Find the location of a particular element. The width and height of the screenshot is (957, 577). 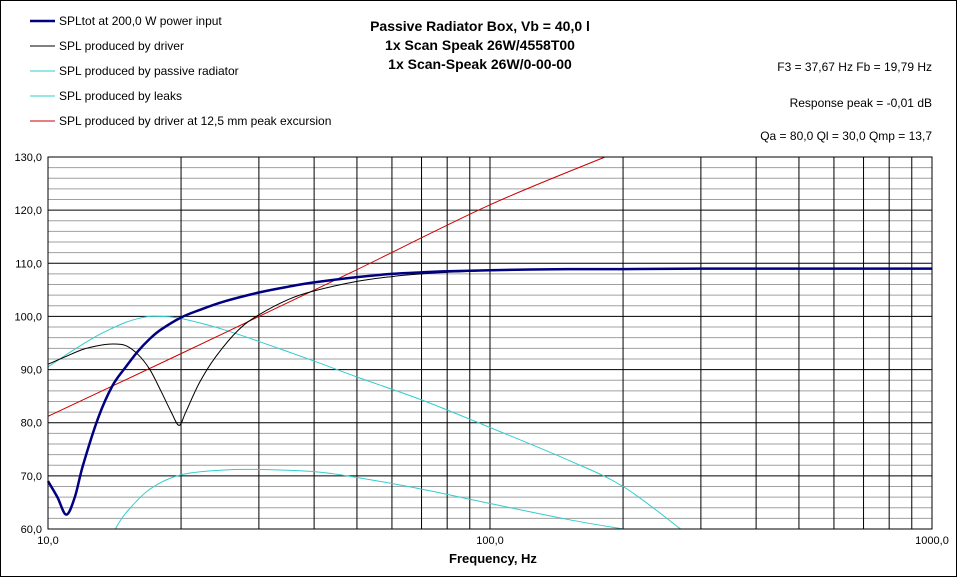

y-tick-label: 120,0 is located at coordinates (28, 211).